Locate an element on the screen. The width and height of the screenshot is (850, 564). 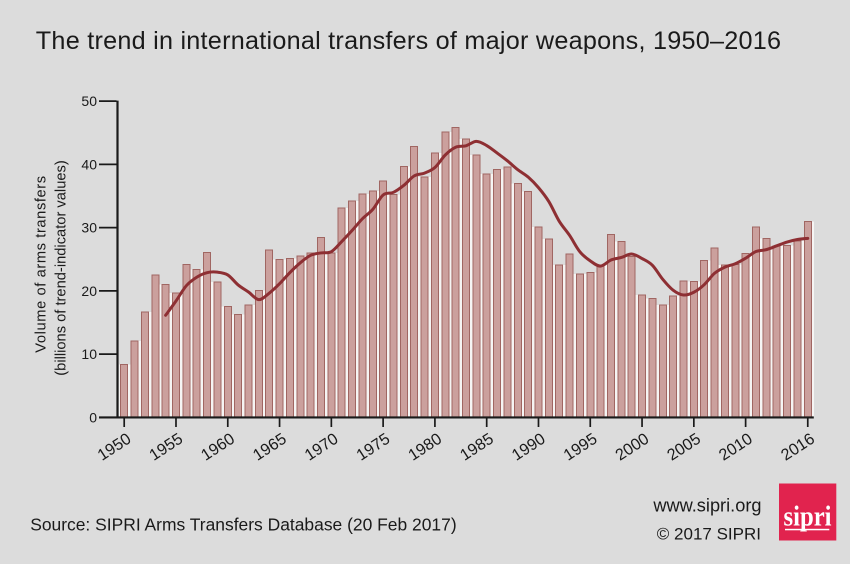
svg-text: 10 is located at coordinates (89, 354).